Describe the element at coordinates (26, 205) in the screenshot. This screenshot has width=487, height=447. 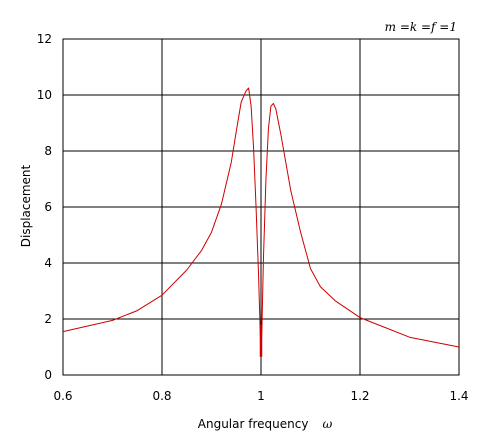
I see `y-axis-title: Displacement` at that location.